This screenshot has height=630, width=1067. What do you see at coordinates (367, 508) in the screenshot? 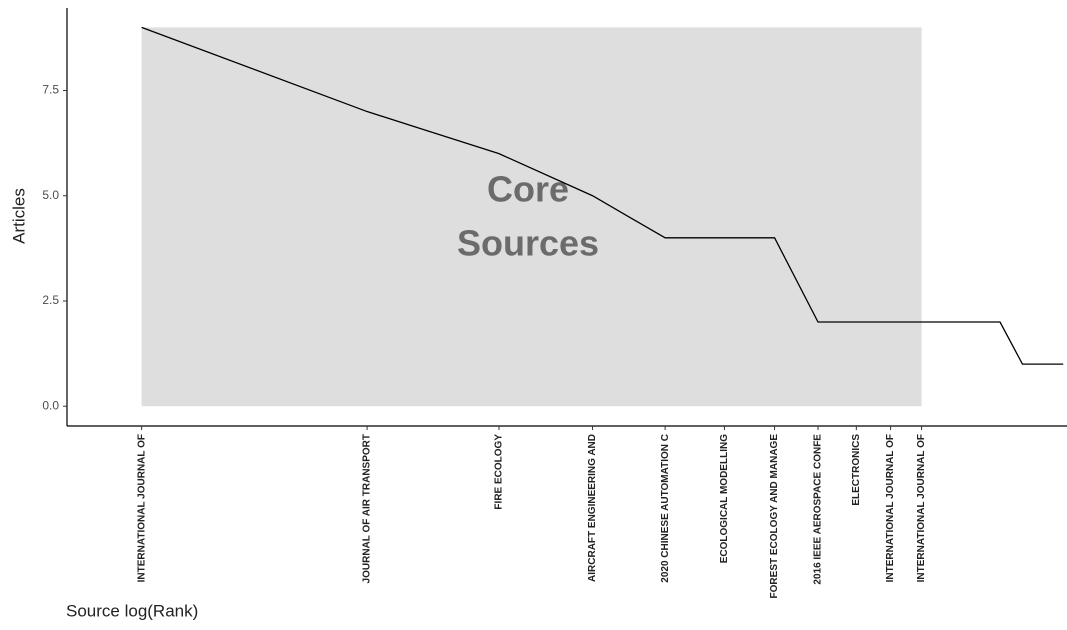
I see `x-tick-label: JOURNAL OF AIR TRANSPORT` at bounding box center [367, 508].